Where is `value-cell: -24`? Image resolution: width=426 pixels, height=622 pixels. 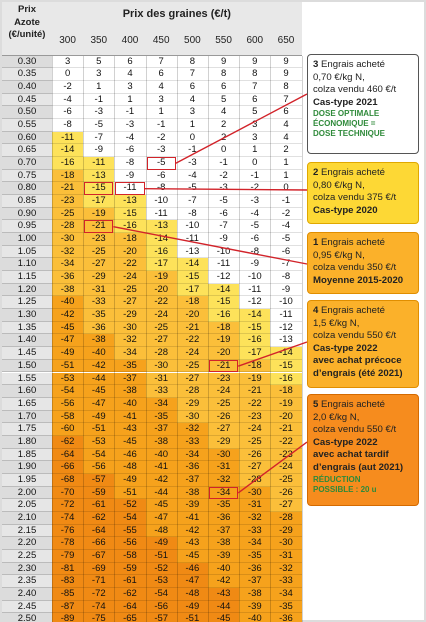 value-cell: -24 is located at coordinates (161, 315).